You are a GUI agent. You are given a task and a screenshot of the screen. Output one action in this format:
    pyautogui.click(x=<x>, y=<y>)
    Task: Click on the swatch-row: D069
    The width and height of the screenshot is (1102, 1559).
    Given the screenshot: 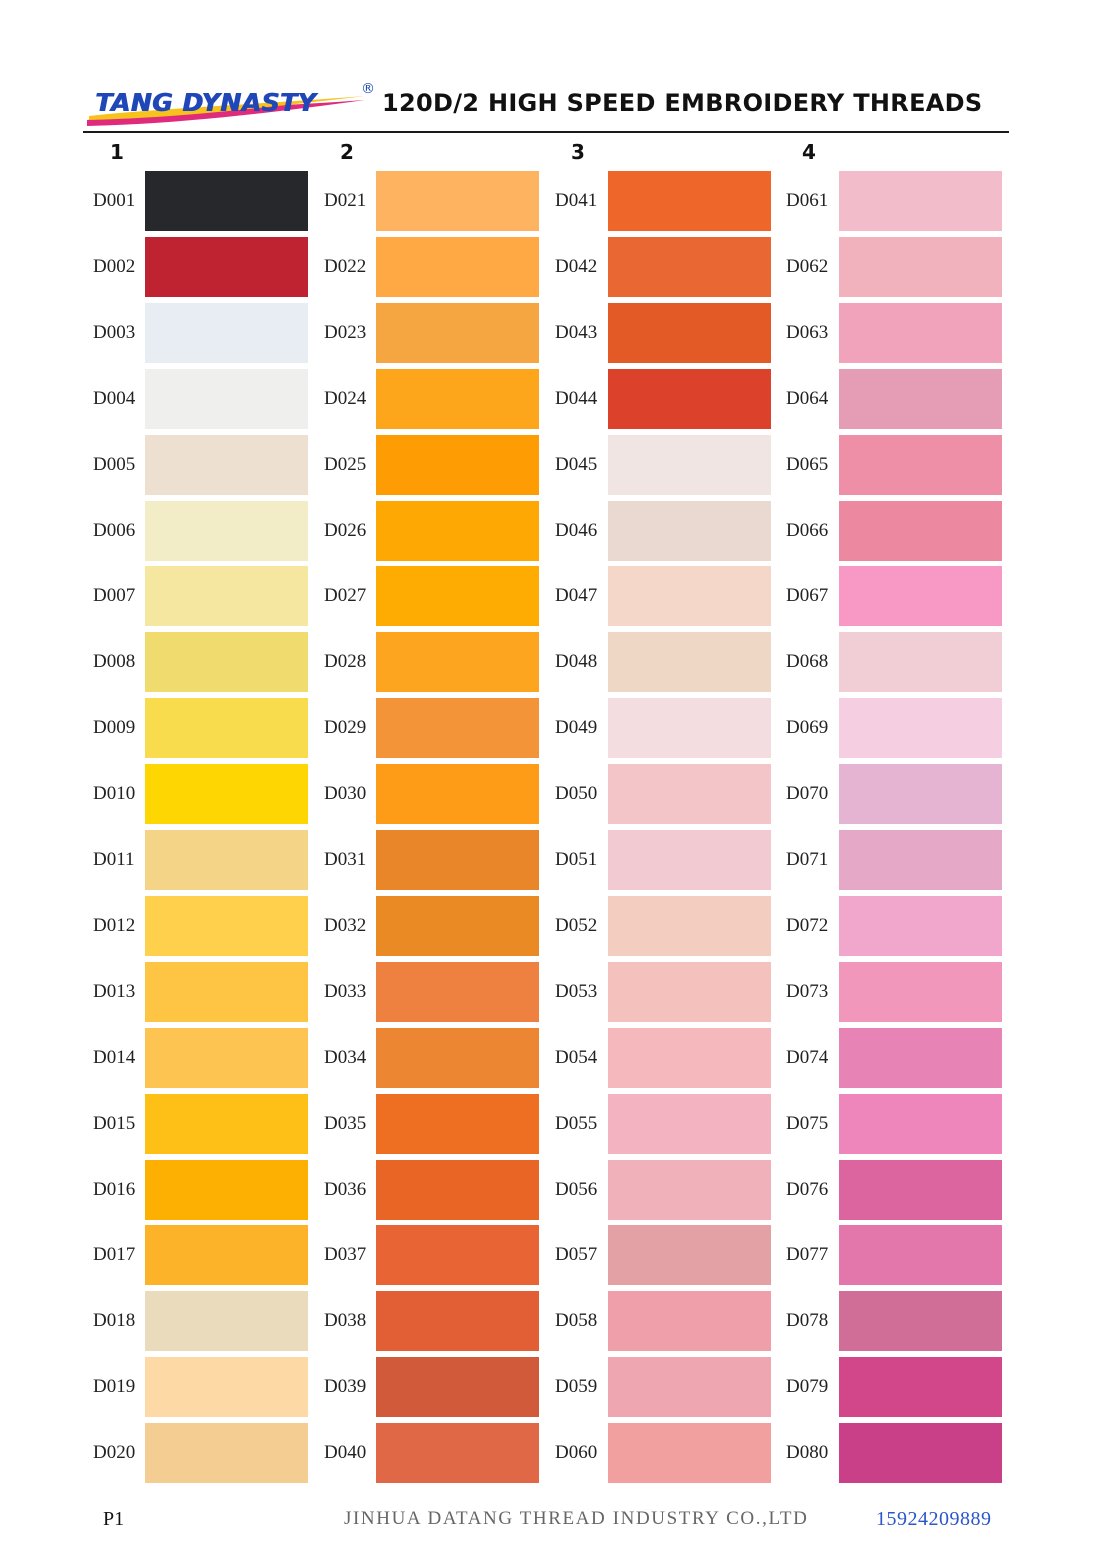 What is the action you would take?
    pyautogui.click(x=894, y=728)
    